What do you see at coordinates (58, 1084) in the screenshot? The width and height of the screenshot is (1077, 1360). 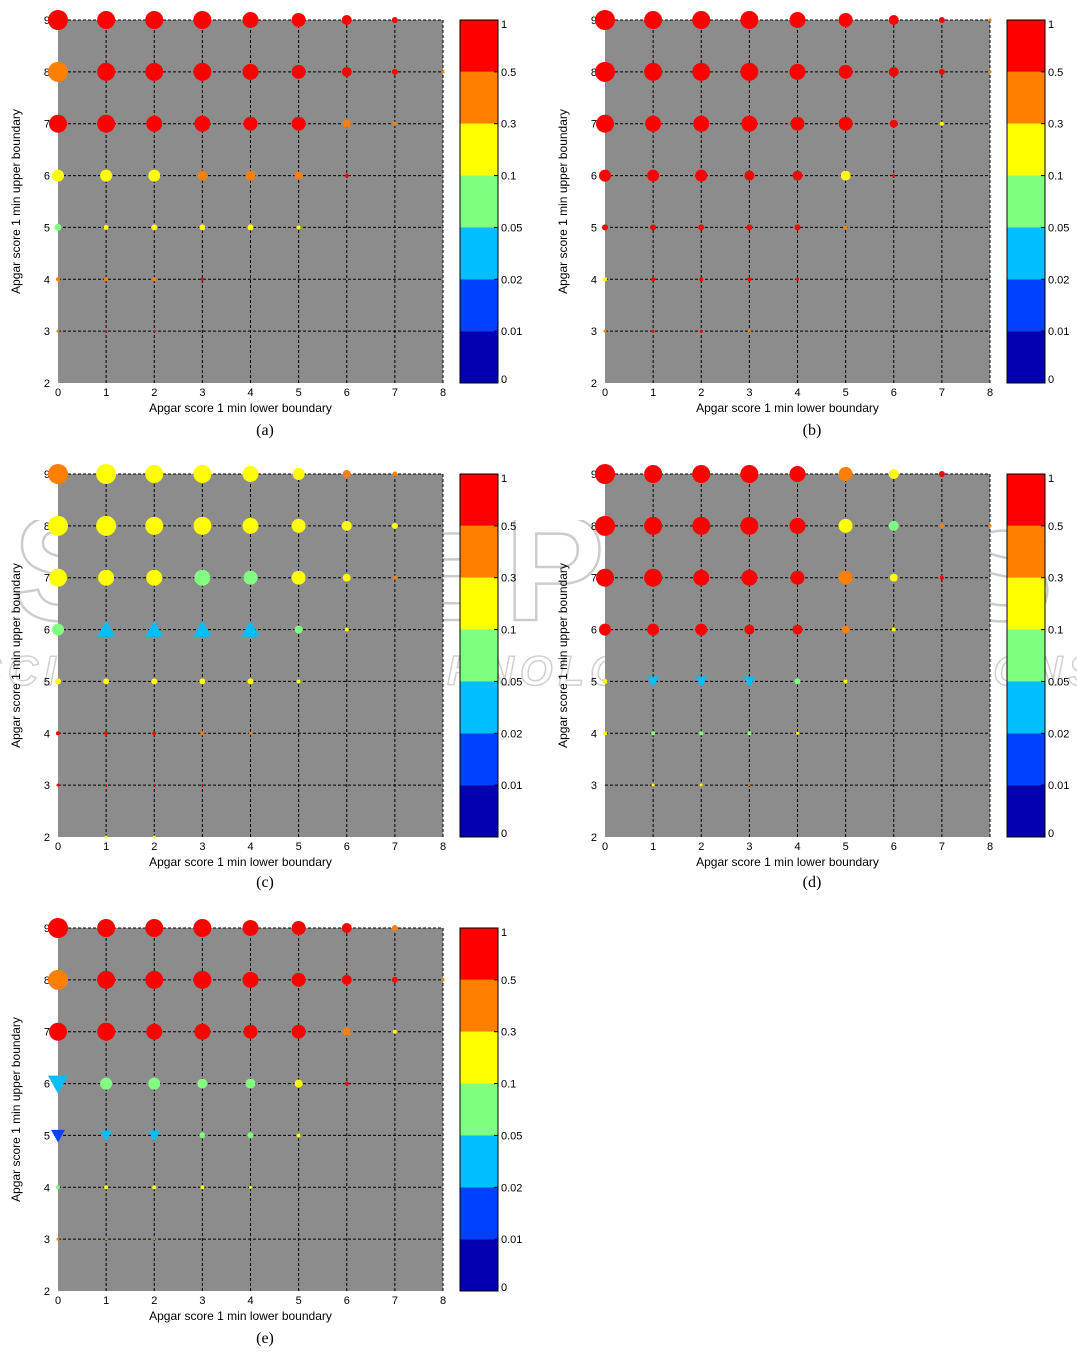 I see `data-point-triangle-down` at bounding box center [58, 1084].